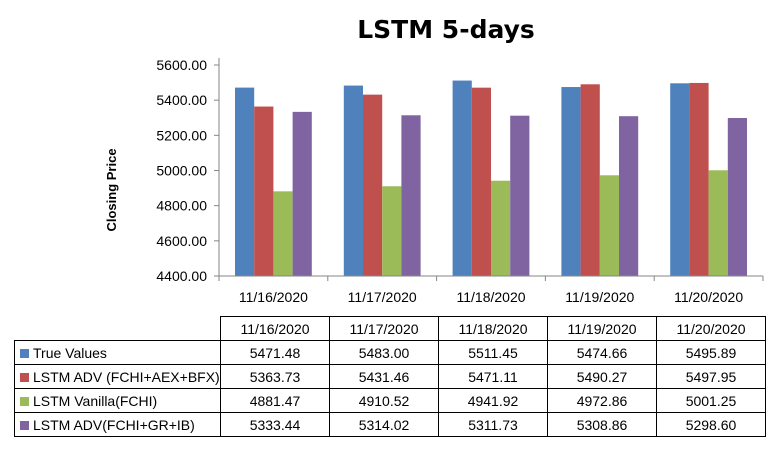 This screenshot has width=774, height=452. What do you see at coordinates (602, 328) in the screenshot?
I see `table-header-cell: 11/19/2020` at bounding box center [602, 328].